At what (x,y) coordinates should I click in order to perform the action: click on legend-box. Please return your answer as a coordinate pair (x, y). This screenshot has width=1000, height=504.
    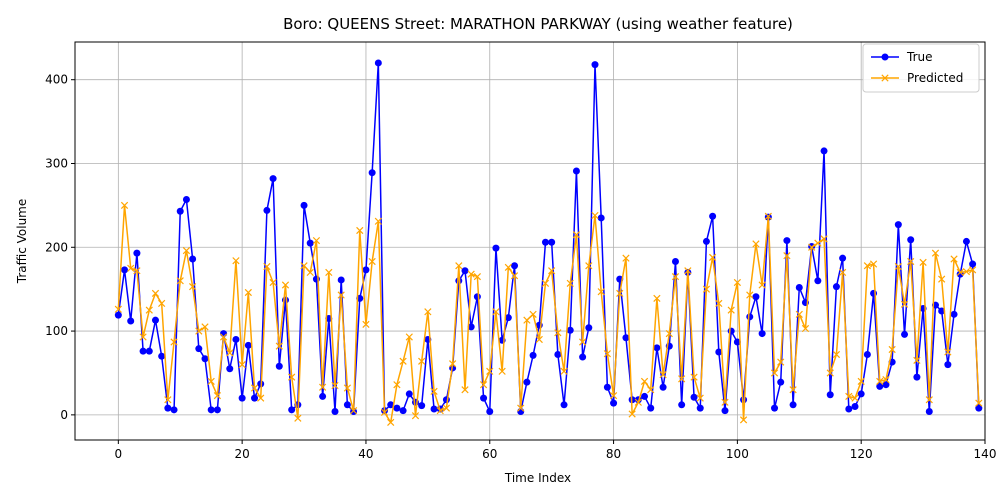
    Looking at the image, I should click on (921, 68).